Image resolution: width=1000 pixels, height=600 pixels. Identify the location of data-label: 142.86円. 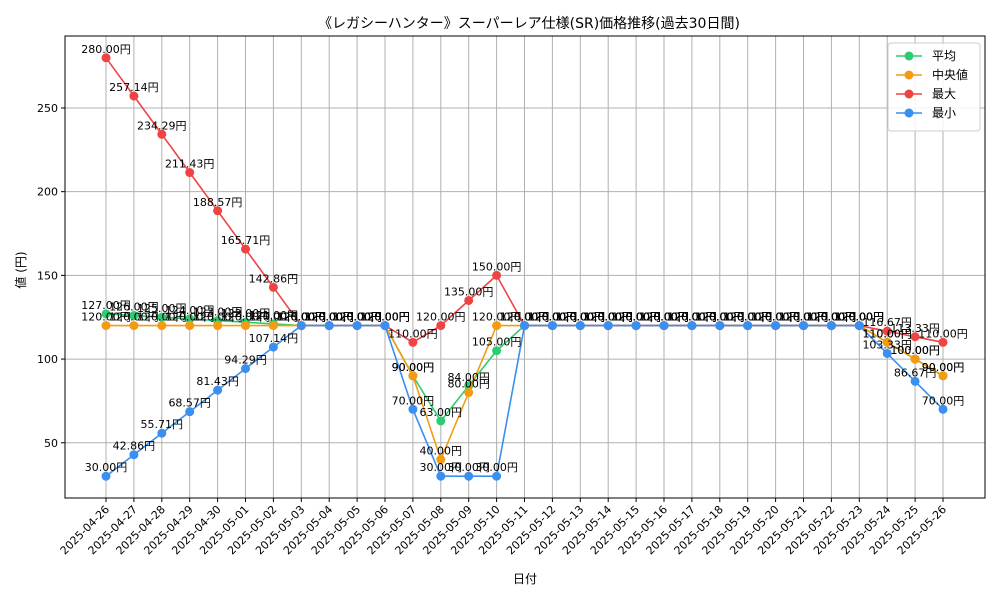
(274, 278).